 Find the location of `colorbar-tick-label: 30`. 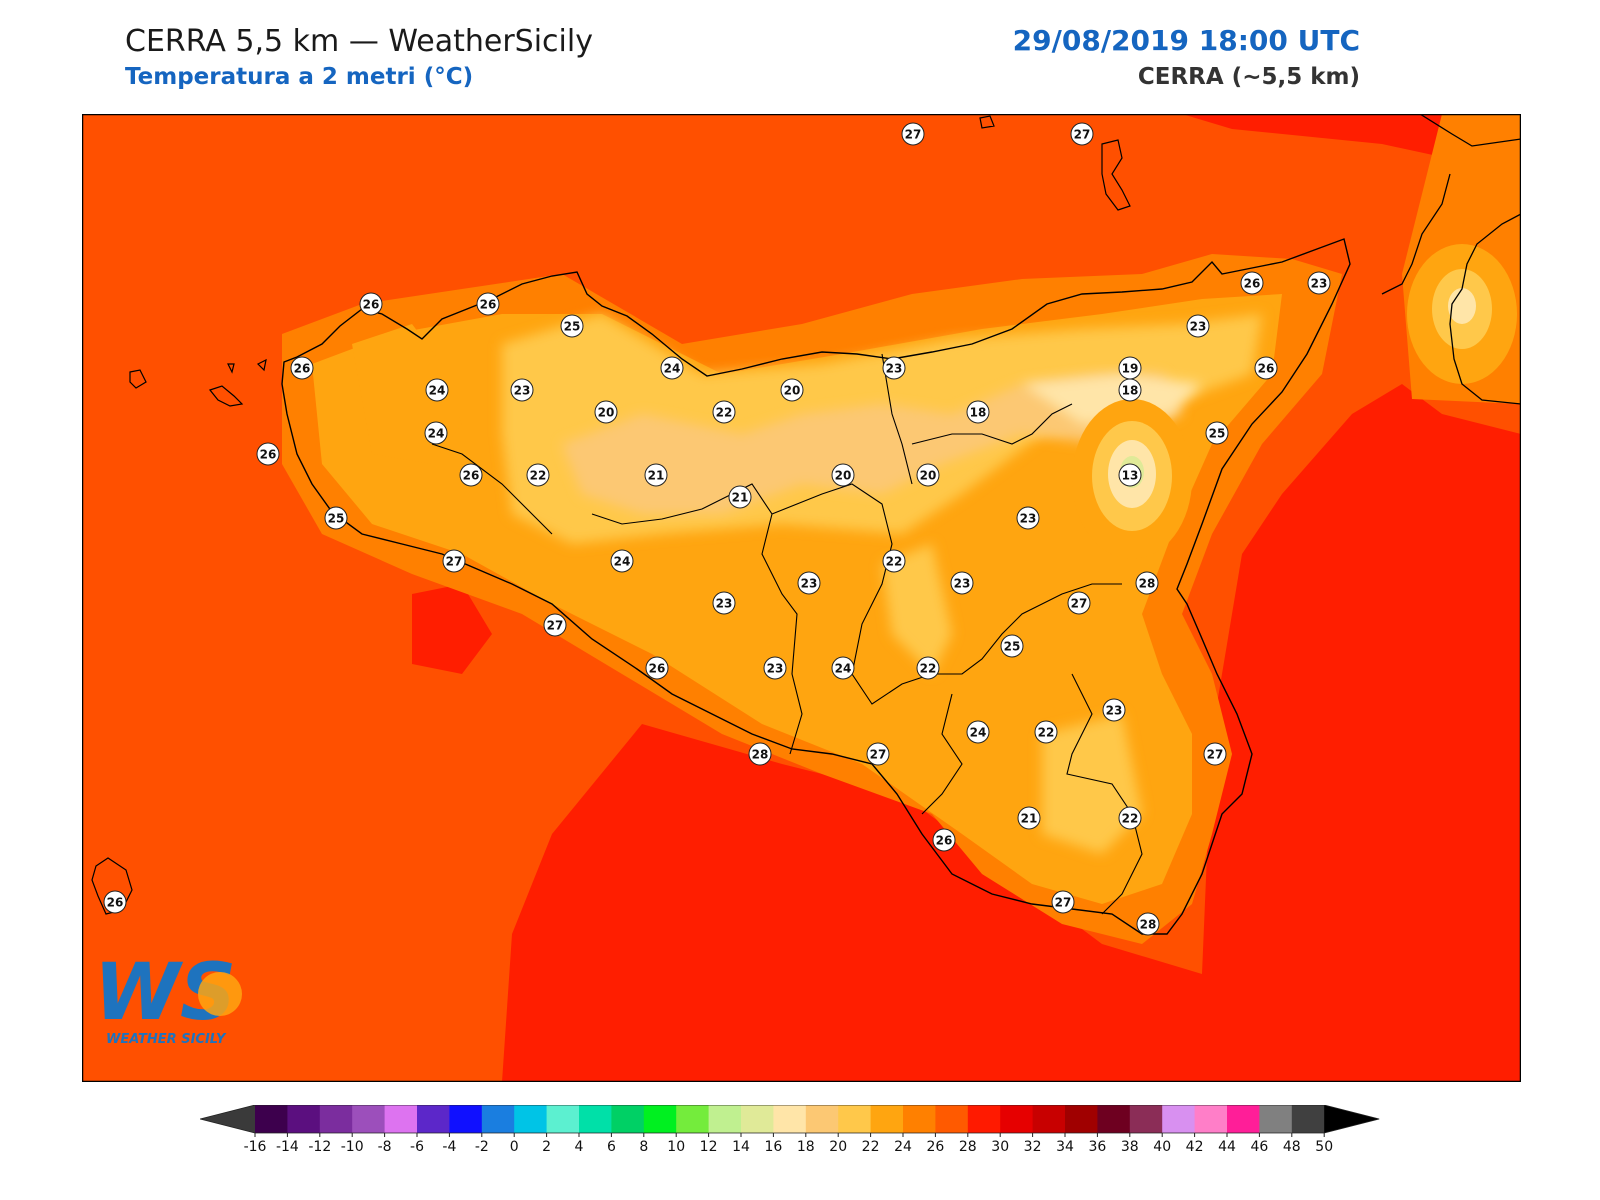

colorbar-tick-label: 30 is located at coordinates (1000, 1147).